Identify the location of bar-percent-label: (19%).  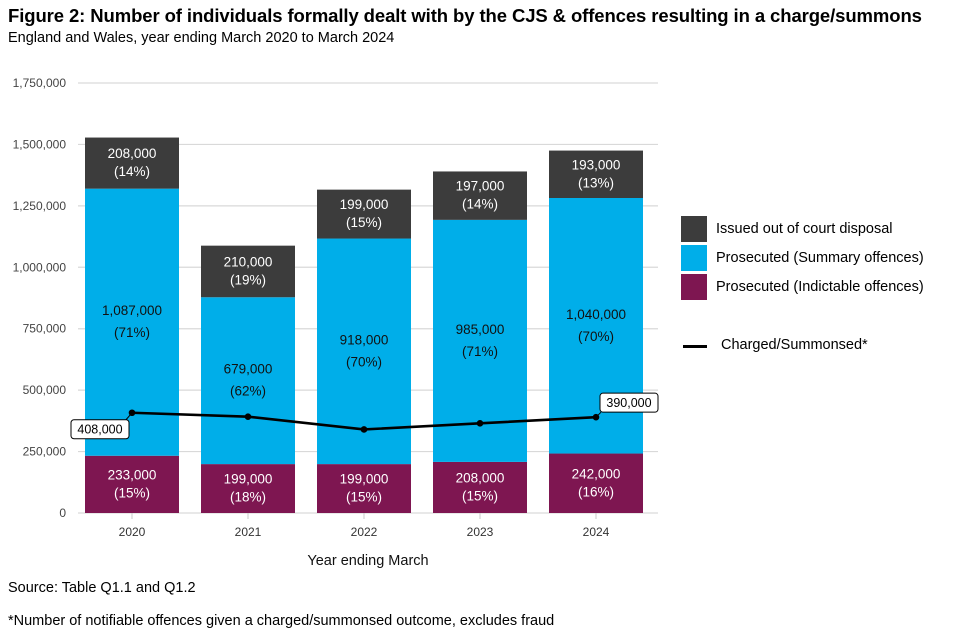
(248, 279).